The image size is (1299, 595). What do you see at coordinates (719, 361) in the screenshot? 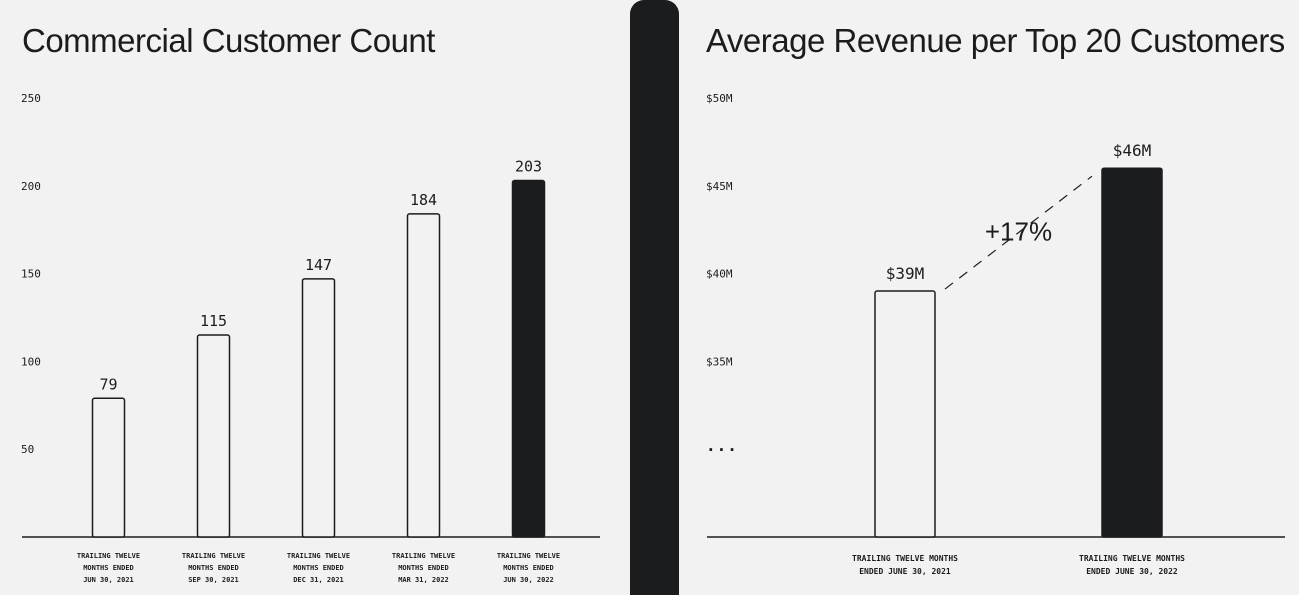
I see `y-tick-label: $35M` at bounding box center [719, 361].